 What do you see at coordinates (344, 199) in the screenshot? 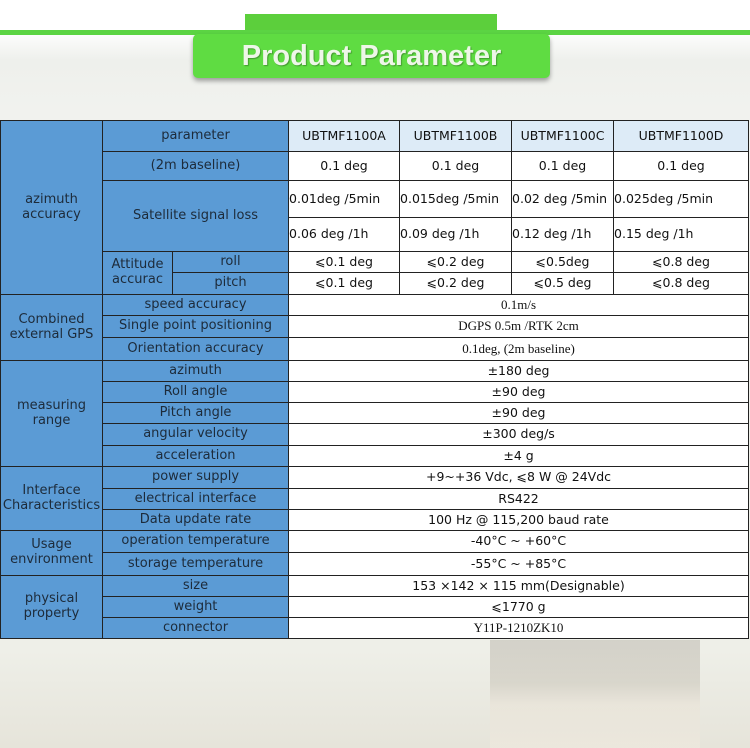
I see `value-cell: 0.01deg /5min` at bounding box center [344, 199].